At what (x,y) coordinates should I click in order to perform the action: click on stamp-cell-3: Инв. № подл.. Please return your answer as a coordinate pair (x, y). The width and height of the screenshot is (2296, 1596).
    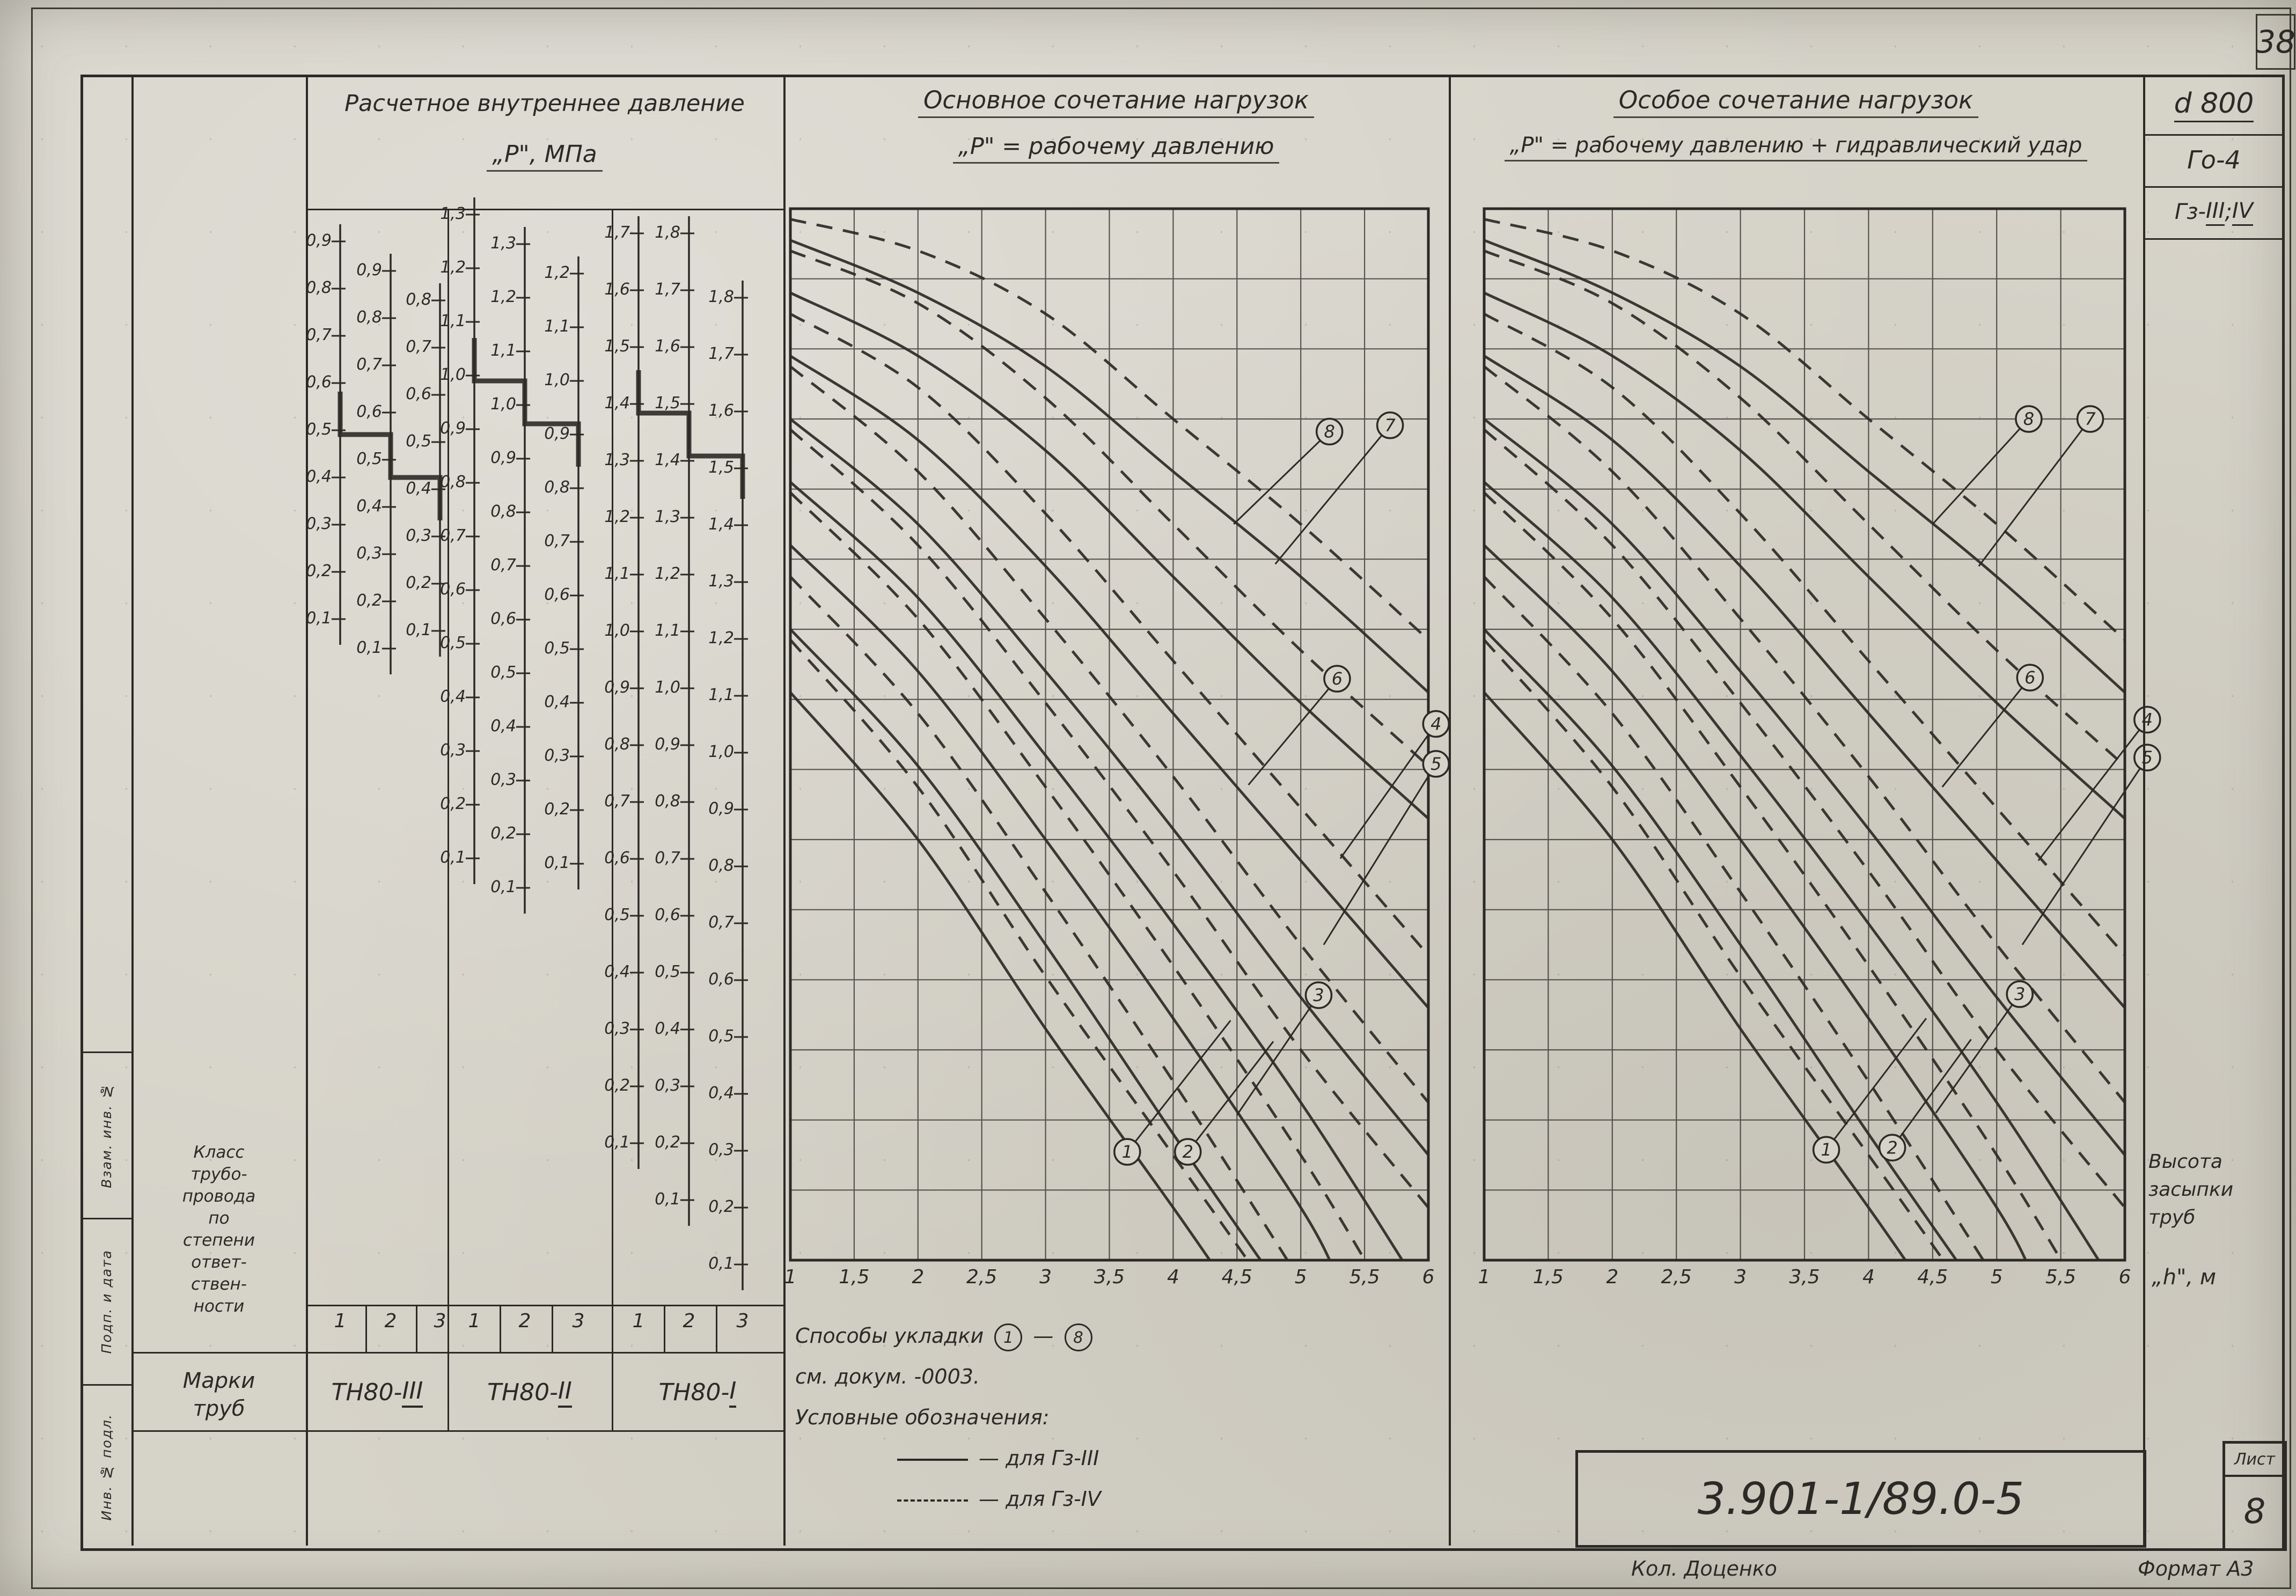
    Looking at the image, I should click on (106, 1467).